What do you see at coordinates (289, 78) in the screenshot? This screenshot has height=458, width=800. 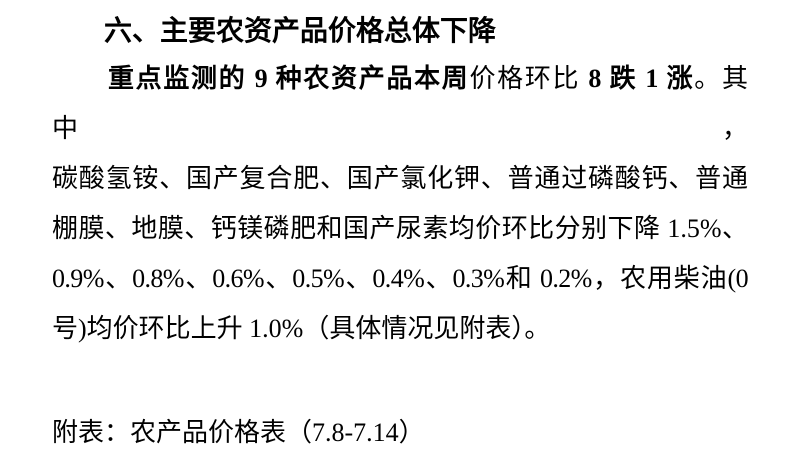 I see `bold-text-run: 重点监测的 9 种农资产品本周` at bounding box center [289, 78].